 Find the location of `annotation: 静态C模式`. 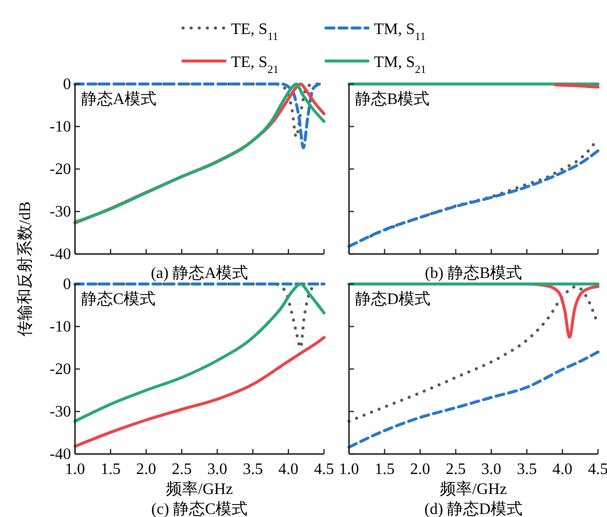

annotation: 静态C模式 is located at coordinates (118, 299).